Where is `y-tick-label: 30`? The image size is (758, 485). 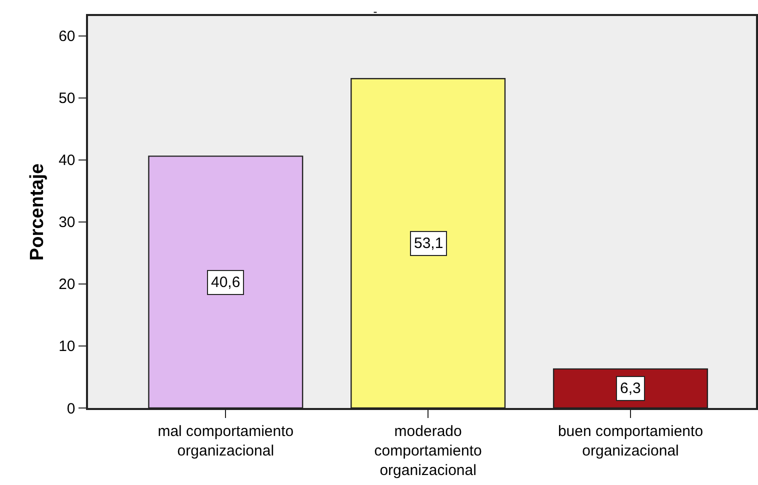 y-tick-label: 30 is located at coordinates (67, 223).